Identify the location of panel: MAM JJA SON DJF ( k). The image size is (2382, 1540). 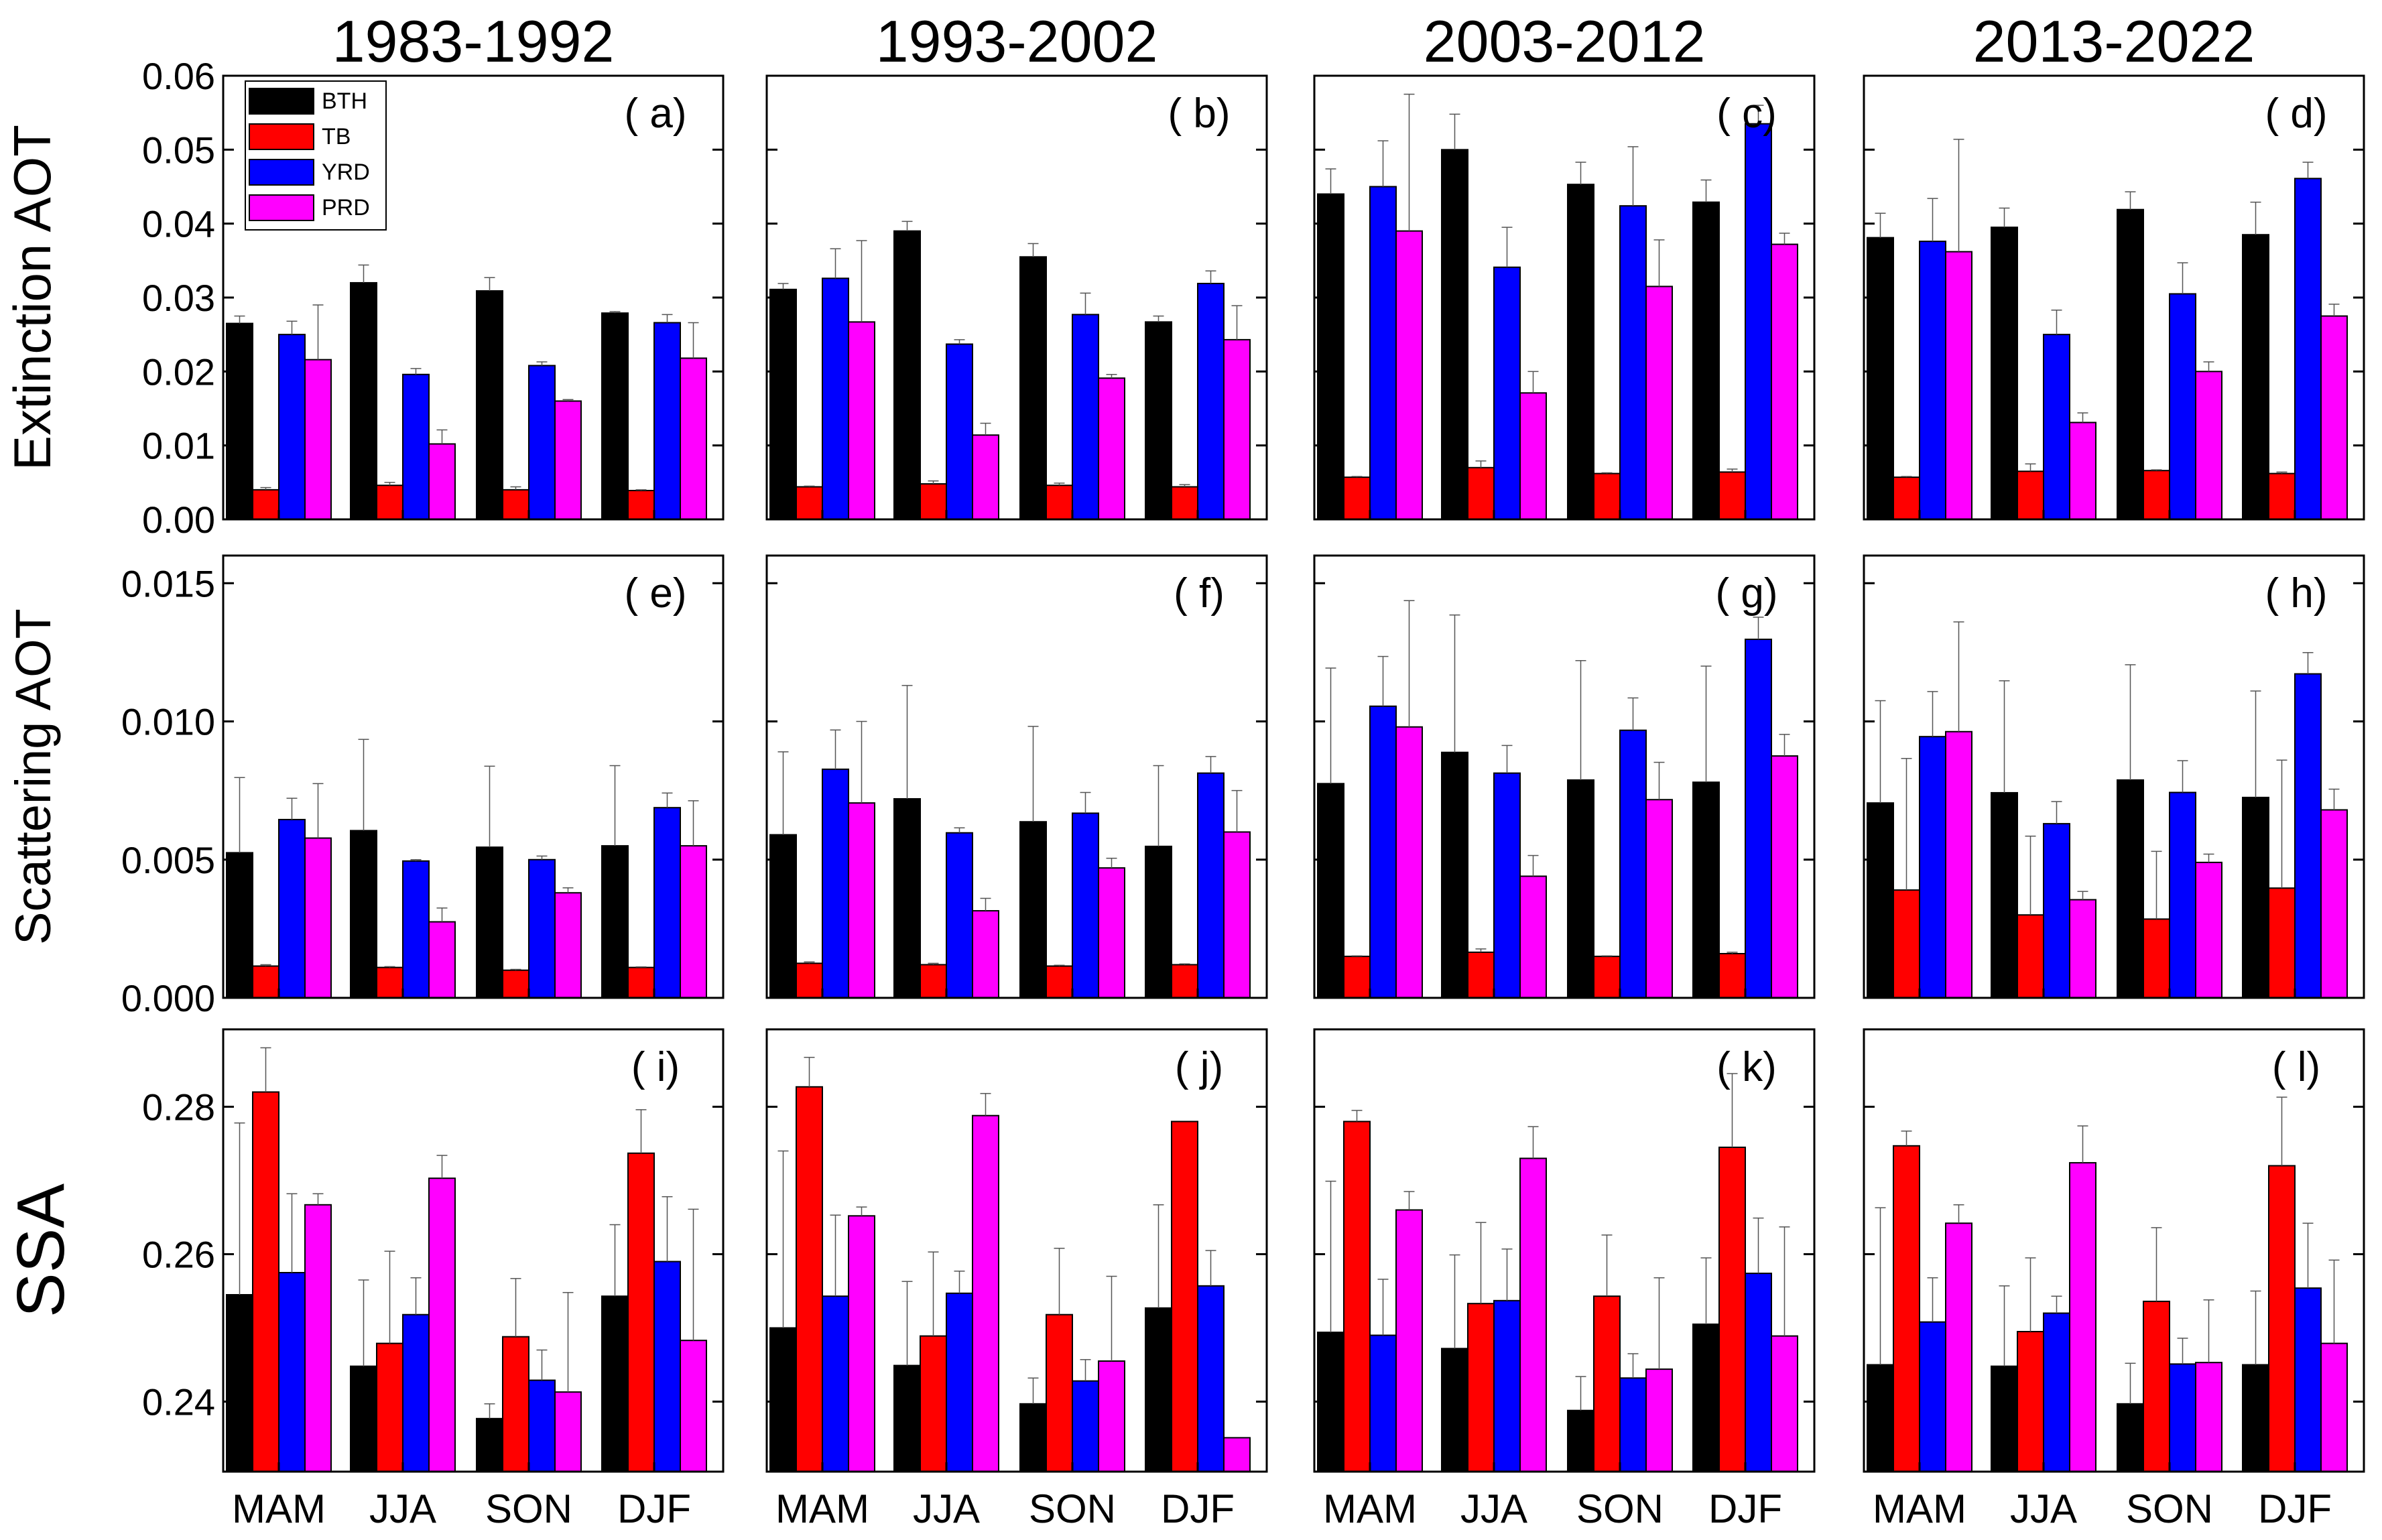
(1564, 1280).